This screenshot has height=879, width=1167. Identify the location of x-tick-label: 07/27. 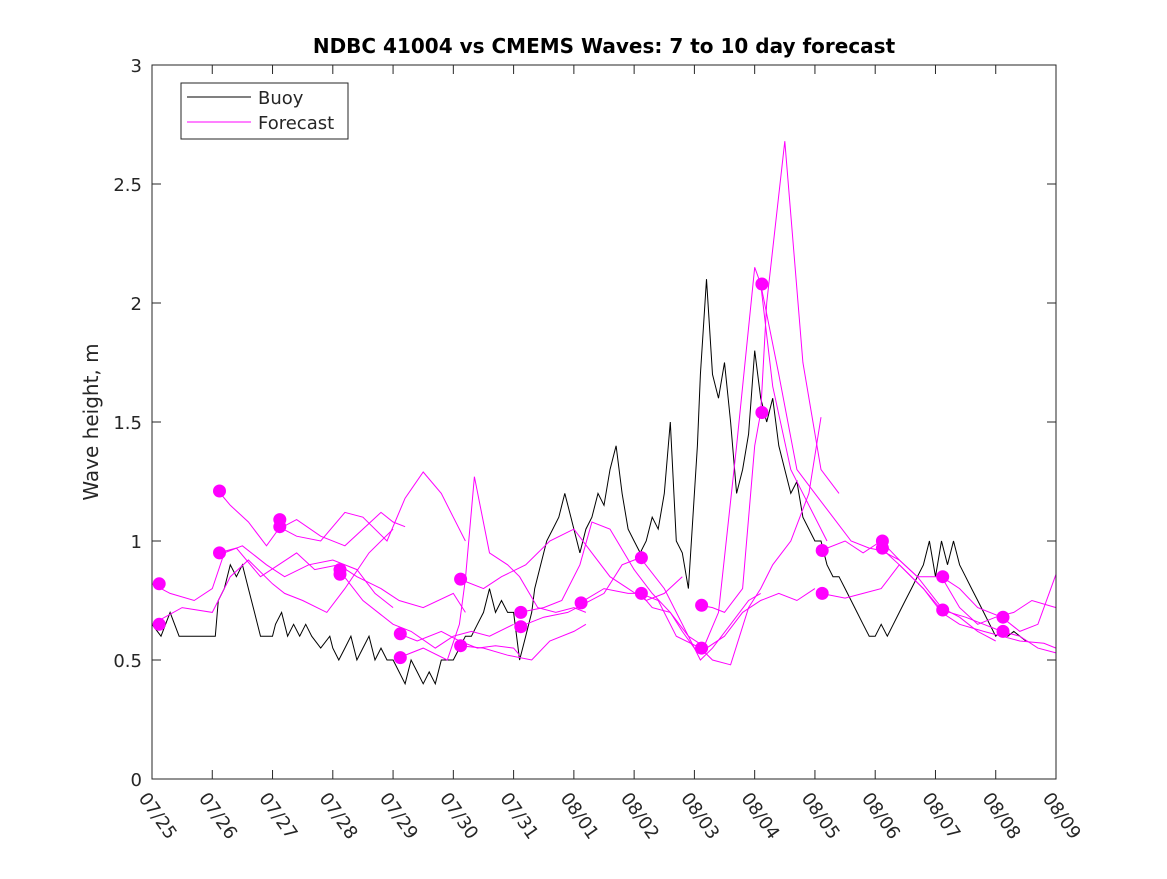
(277, 816).